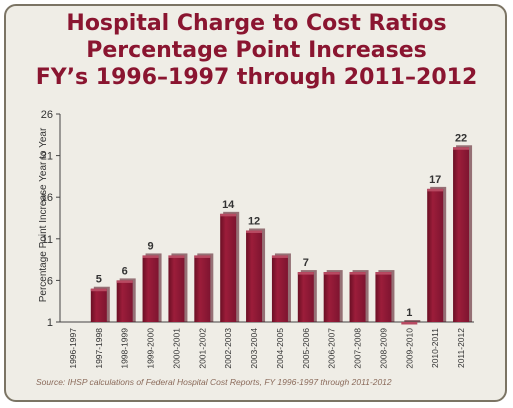 The width and height of the screenshot is (513, 408). What do you see at coordinates (256, 23) in the screenshot?
I see `chart-title-line-1: Hospital Charge to Cost Ratios` at bounding box center [256, 23].